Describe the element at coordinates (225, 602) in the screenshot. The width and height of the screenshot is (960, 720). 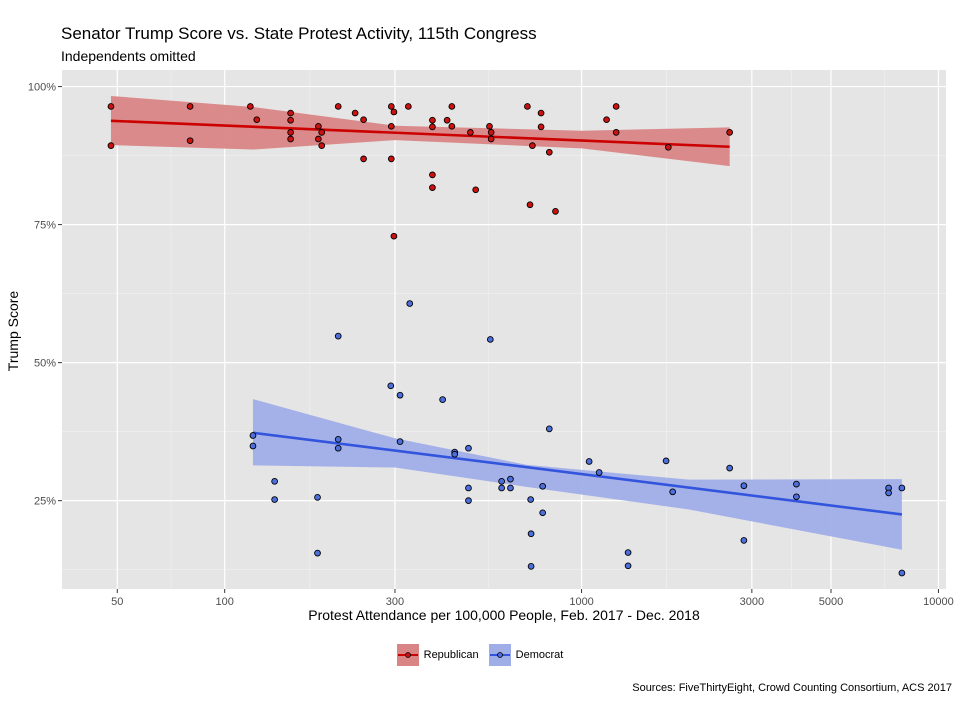
I see `x-tick-label: 100` at that location.